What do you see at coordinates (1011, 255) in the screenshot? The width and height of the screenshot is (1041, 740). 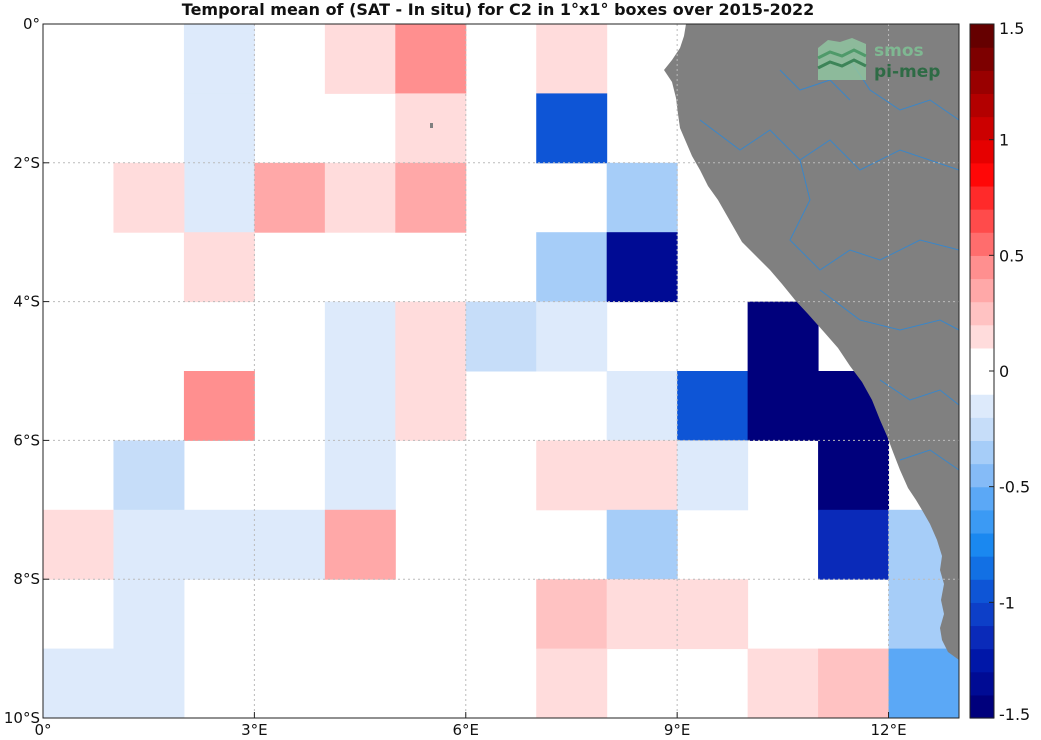 I see `colorbar-tick-label: 0.5` at bounding box center [1011, 255].